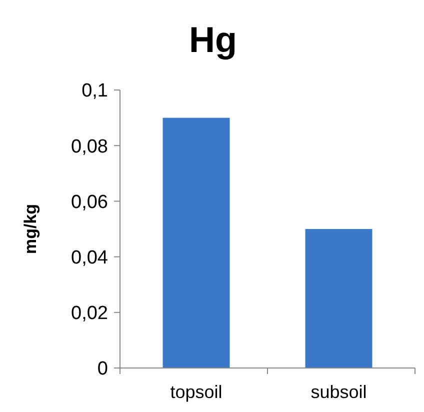 The height and width of the screenshot is (412, 424). What do you see at coordinates (213, 39) in the screenshot?
I see `chart-title: Hg` at bounding box center [213, 39].